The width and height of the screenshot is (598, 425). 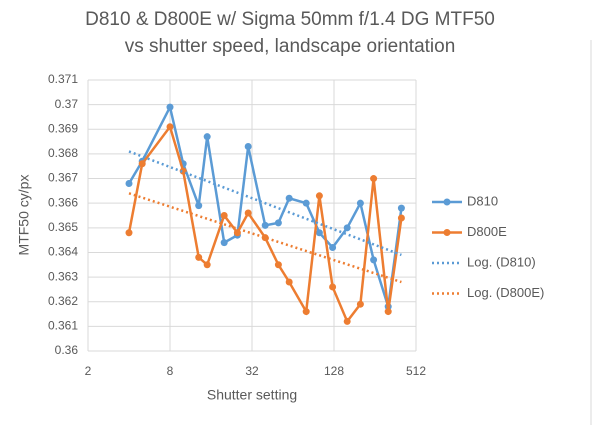 What do you see at coordinates (265, 203) in the screenshot?
I see `trendline` at bounding box center [265, 203].